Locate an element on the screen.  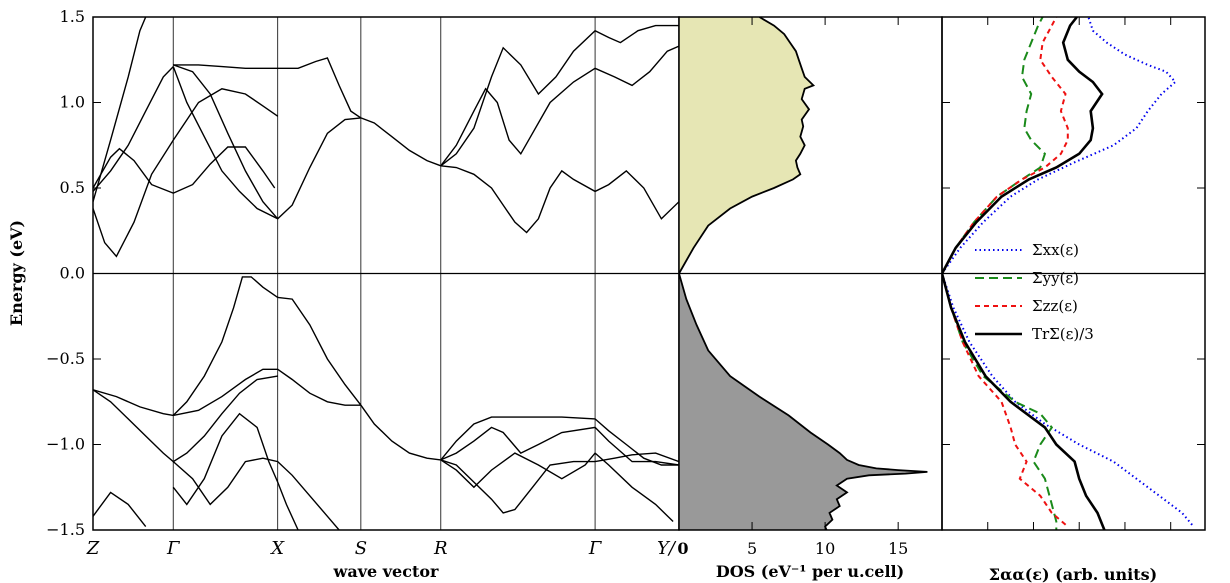
band-xlabel: wave vector is located at coordinates (386, 571).